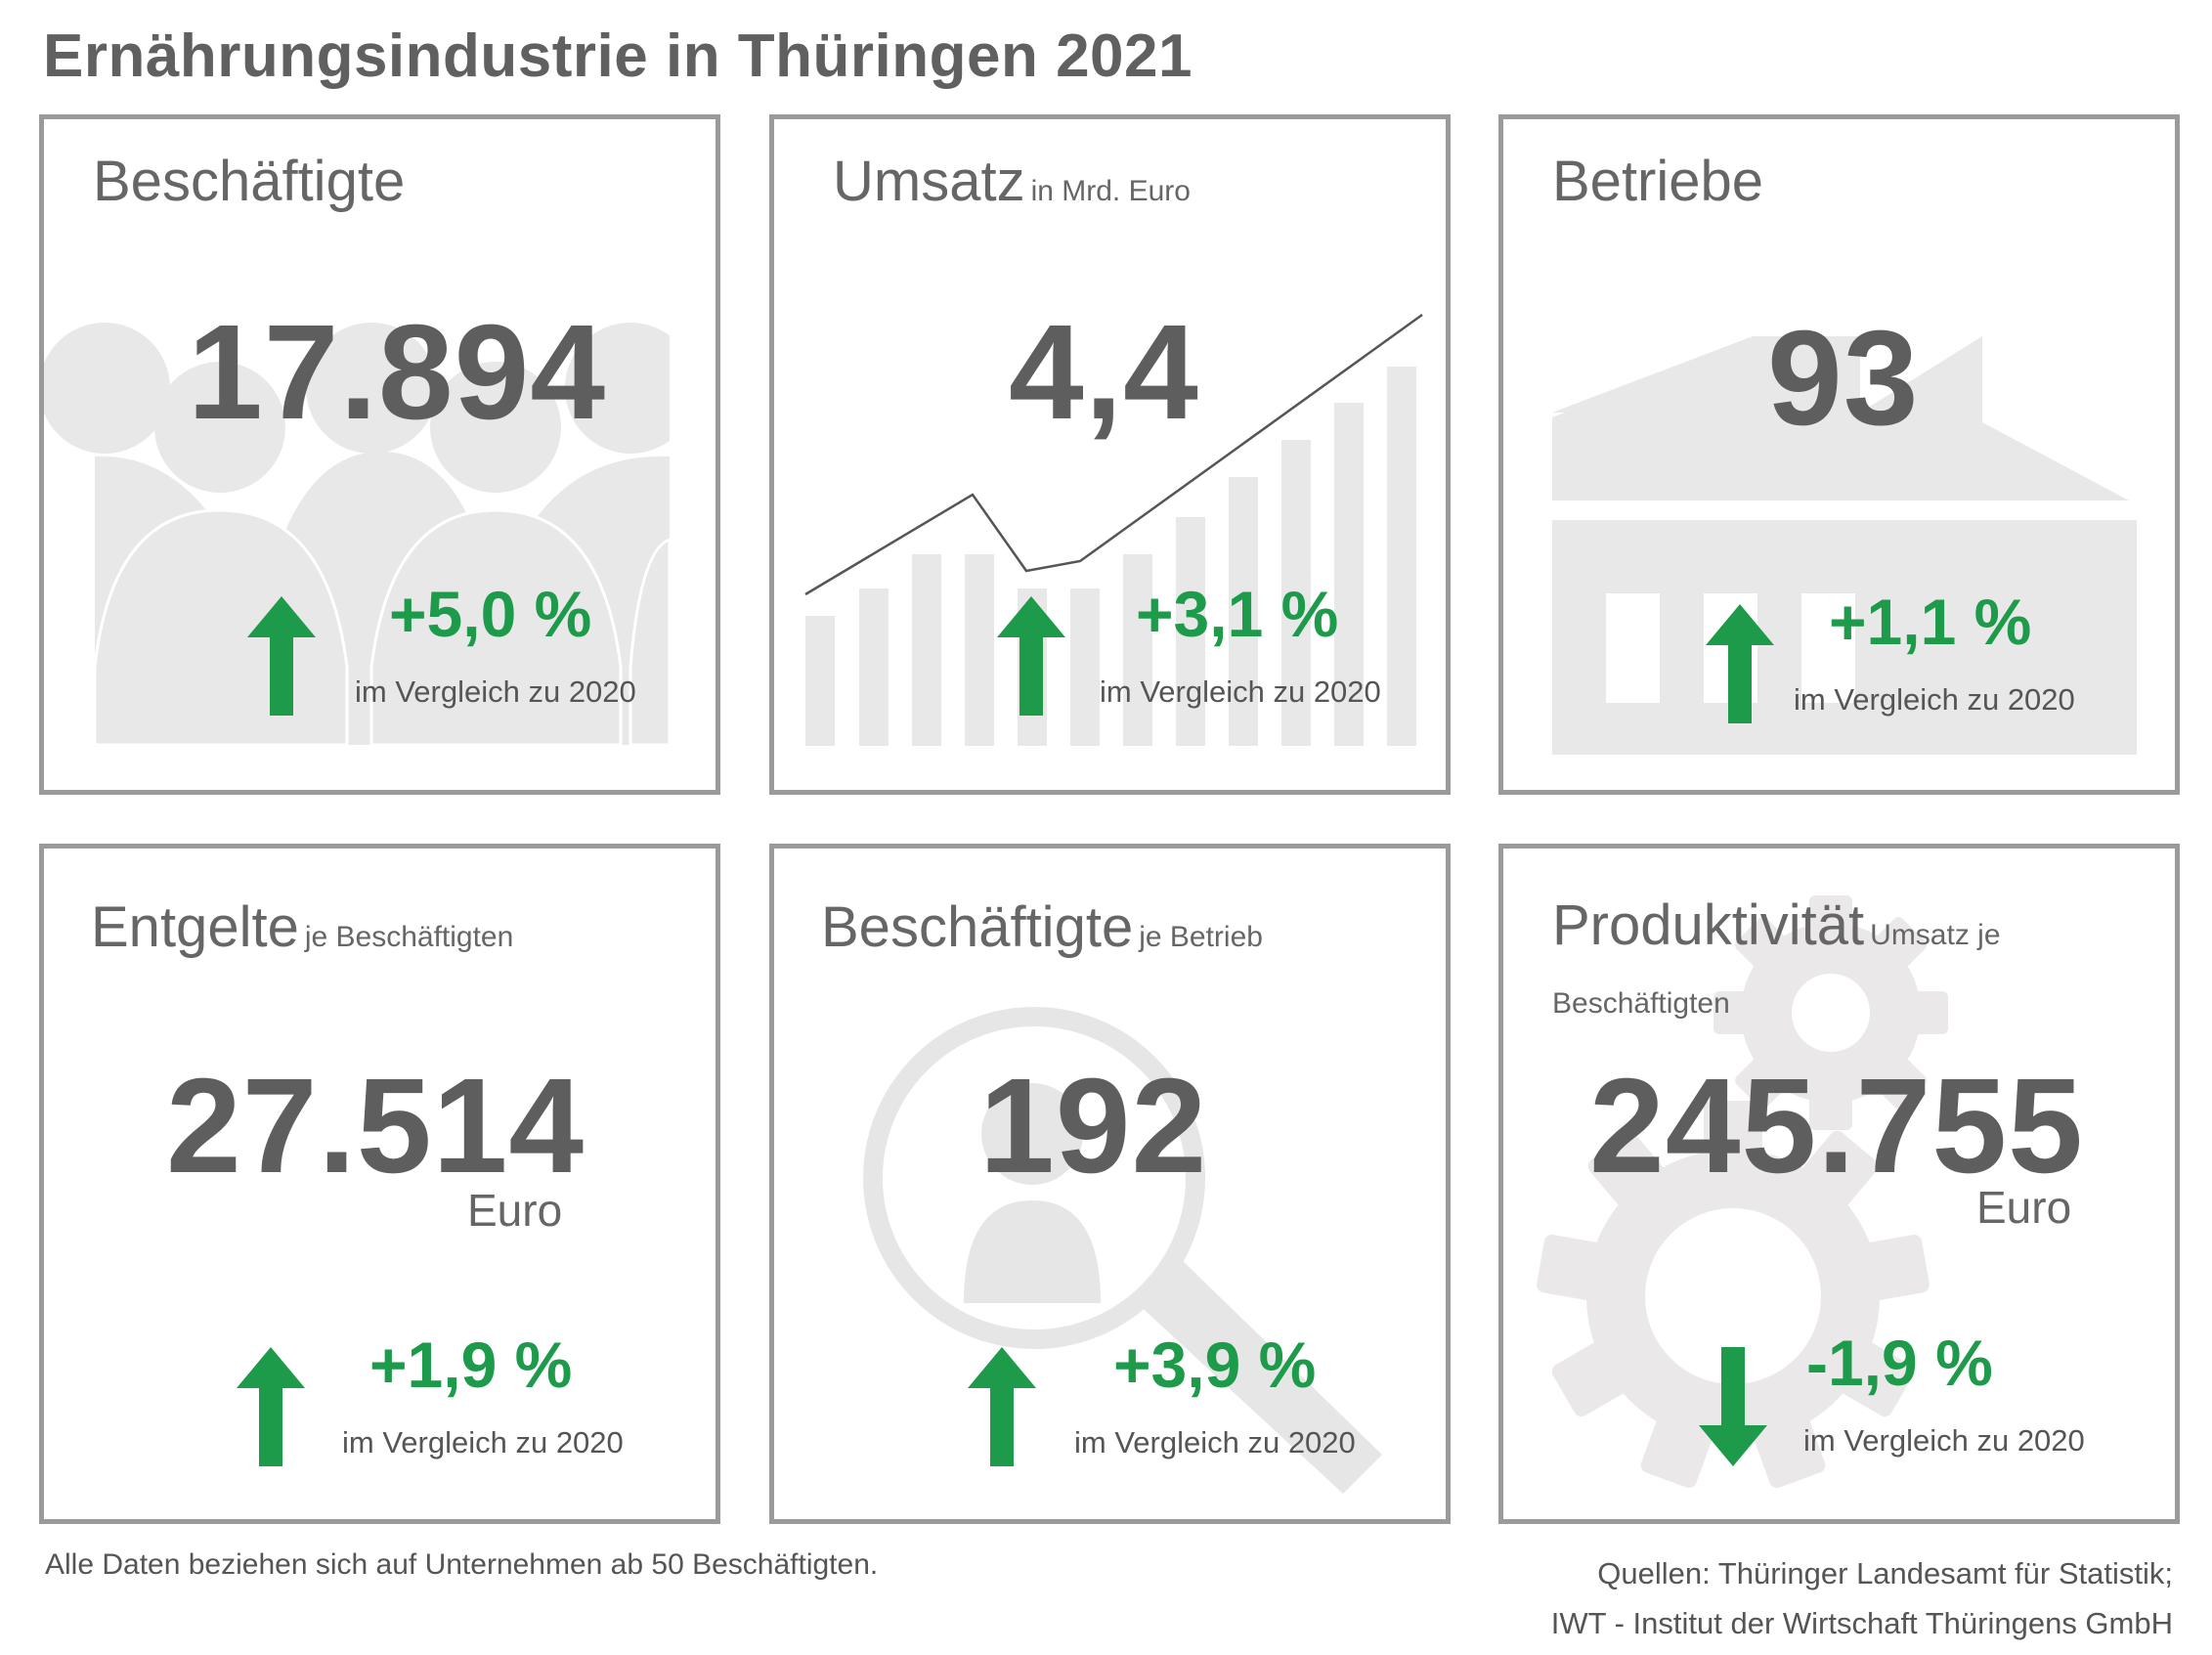 This screenshot has height=1655, width=2212. Describe the element at coordinates (302, 927) in the screenshot. I see `card-title: Entgelte je Beschäftigten` at that location.